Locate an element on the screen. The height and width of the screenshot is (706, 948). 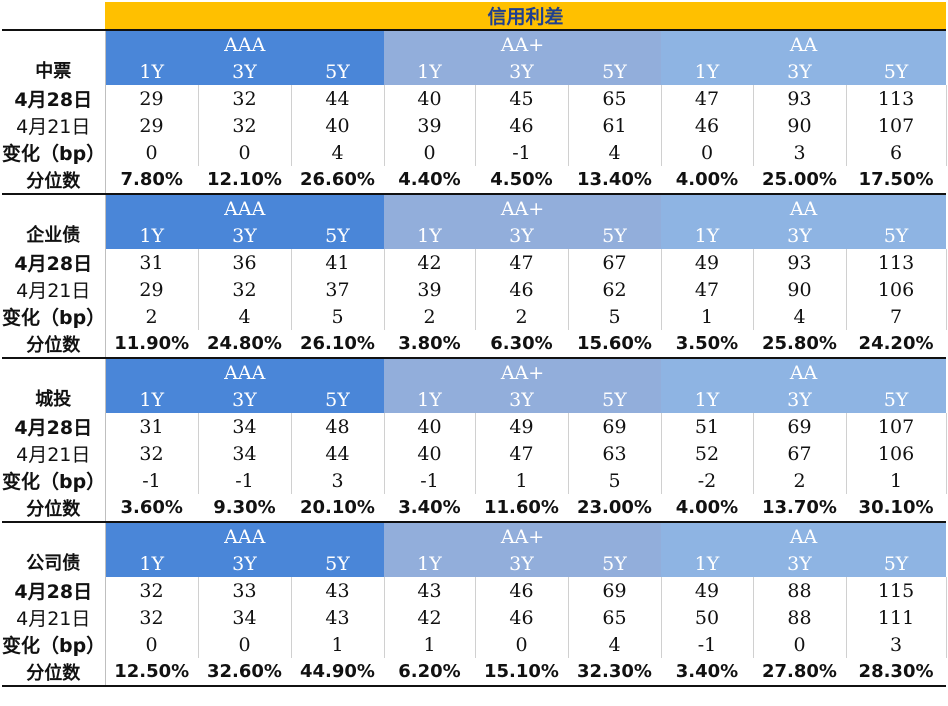
change-value-cell: 6 is located at coordinates (896, 152).